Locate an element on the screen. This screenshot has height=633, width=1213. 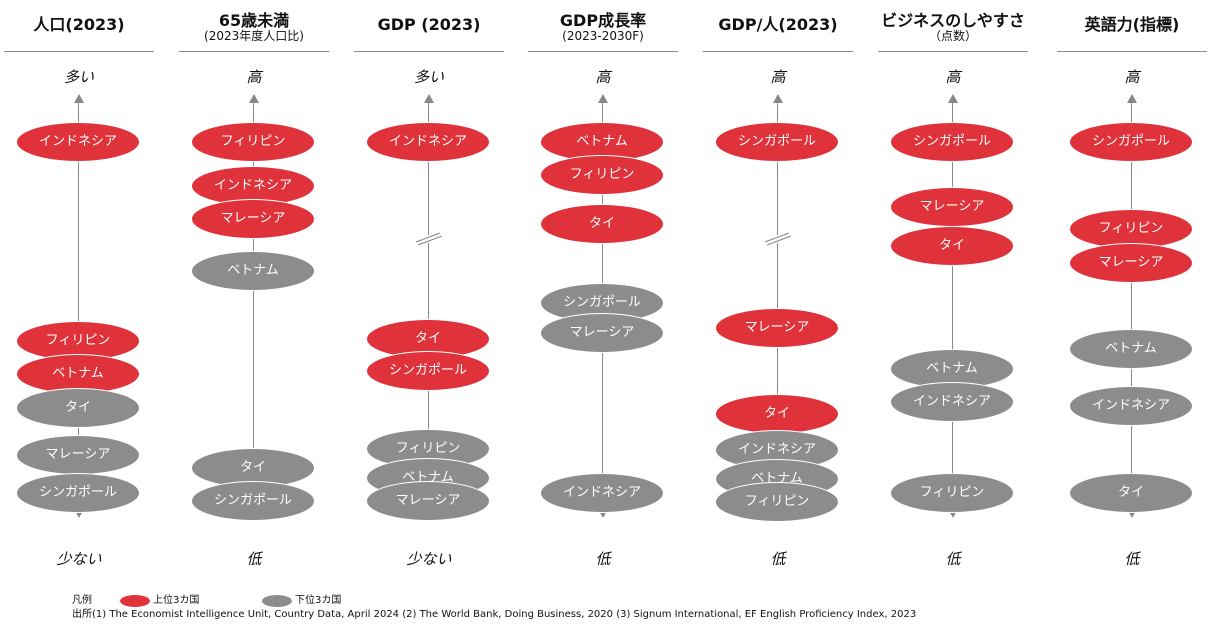
column-title: 65歳未満 is located at coordinates (254, 20).